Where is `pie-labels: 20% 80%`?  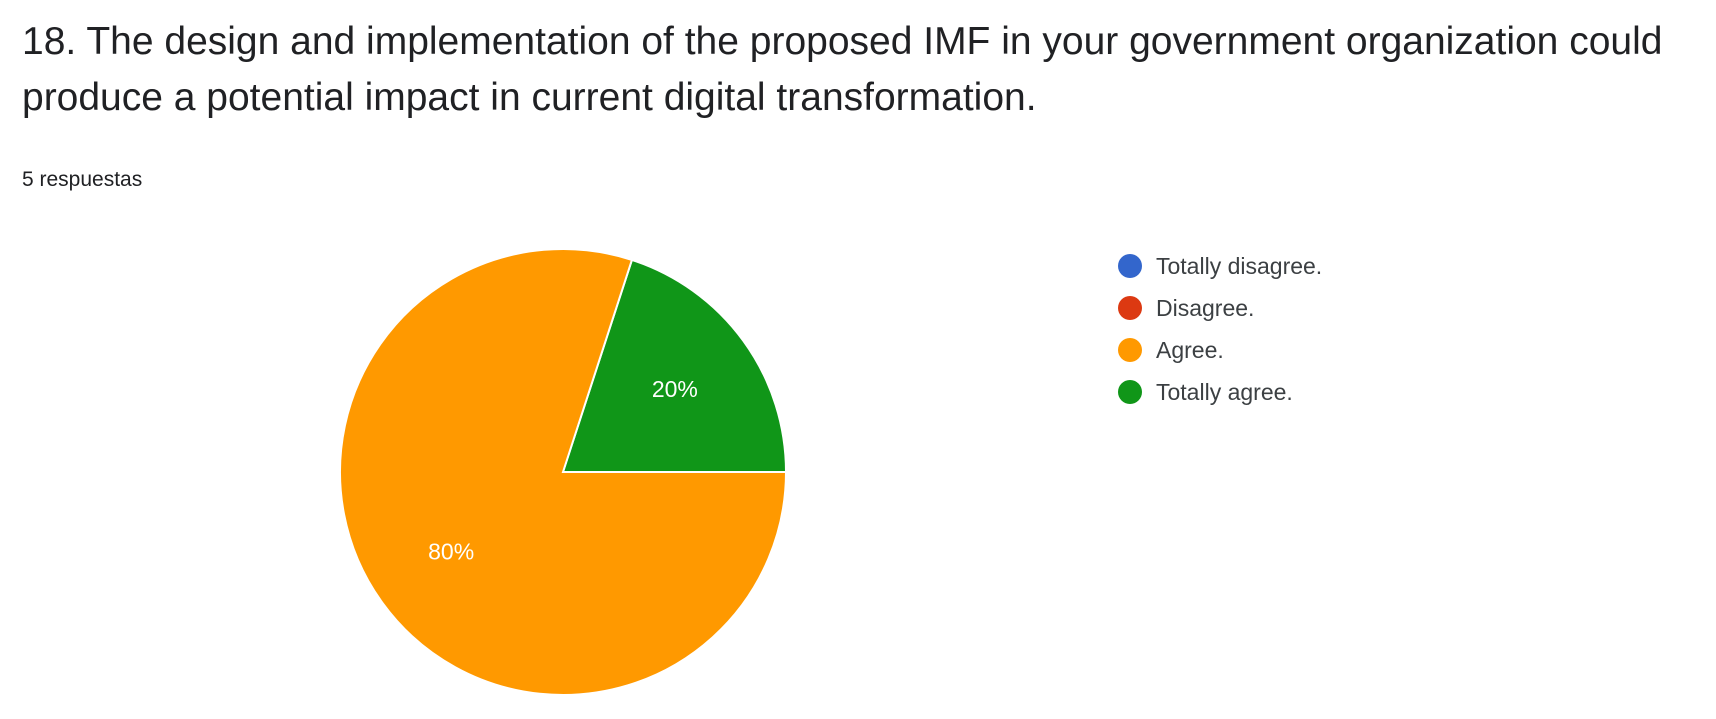
pie-labels: 20% 80% is located at coordinates (563, 470).